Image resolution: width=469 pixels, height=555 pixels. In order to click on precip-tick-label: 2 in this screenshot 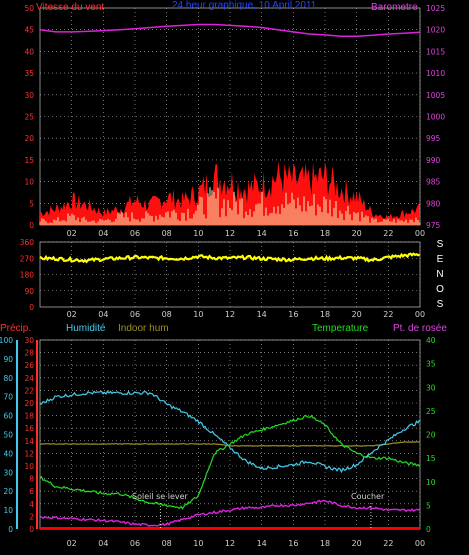, I will do `click(31, 516)`.